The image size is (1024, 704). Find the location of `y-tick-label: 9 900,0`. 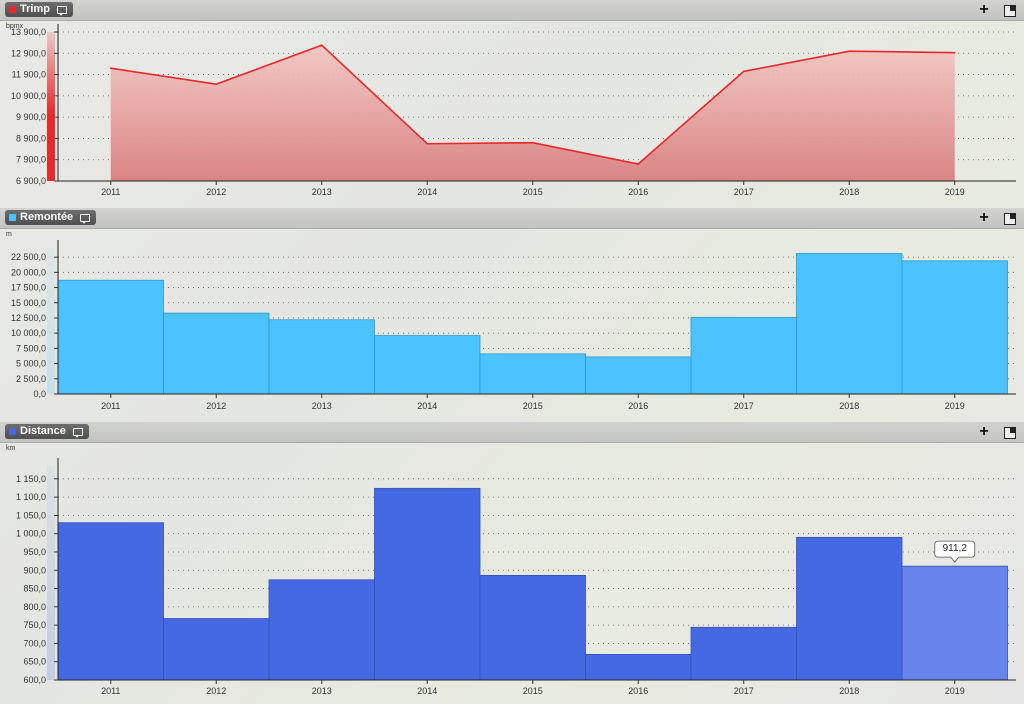

y-tick-label: 9 900,0 is located at coordinates (31, 117).